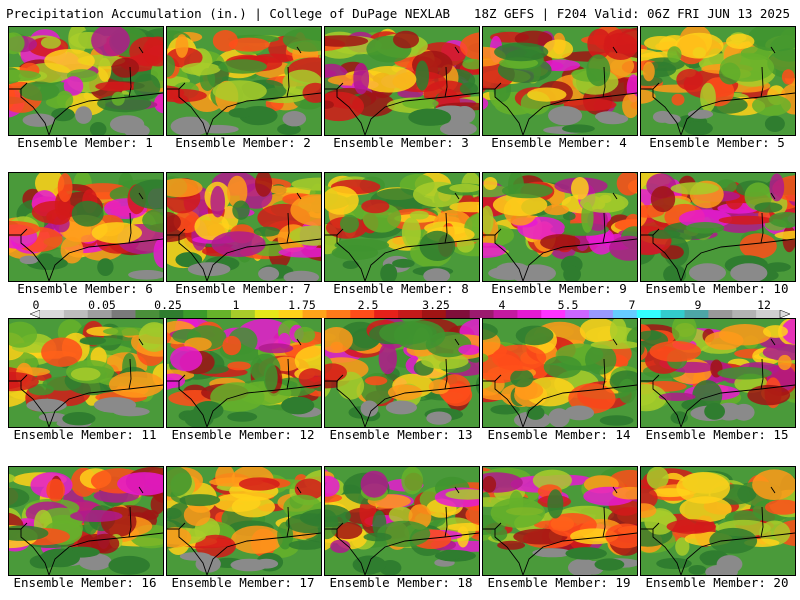 This screenshot has width=800, height=600. What do you see at coordinates (401, 434) in the screenshot?
I see `ensemble-member-label: Ensemble Member: 13` at bounding box center [401, 434].